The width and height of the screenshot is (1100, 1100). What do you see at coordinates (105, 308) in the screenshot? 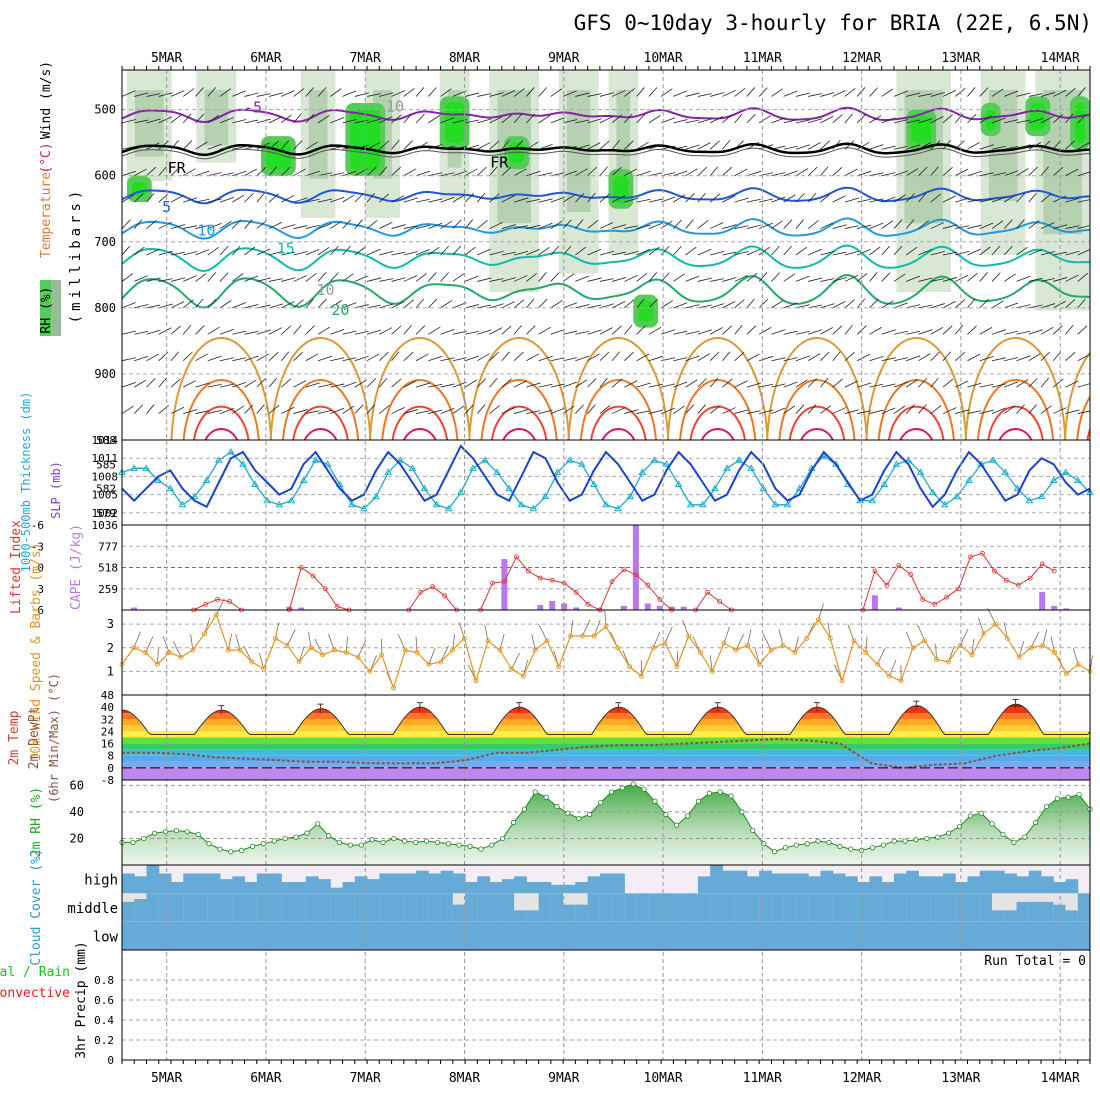
I see `y-tick-label: 800` at bounding box center [105, 308].